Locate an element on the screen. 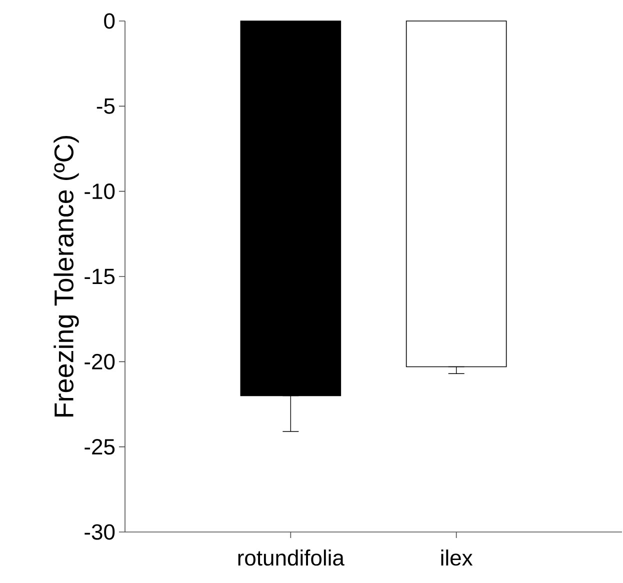  y-tick-label: -15 is located at coordinates (99, 276).